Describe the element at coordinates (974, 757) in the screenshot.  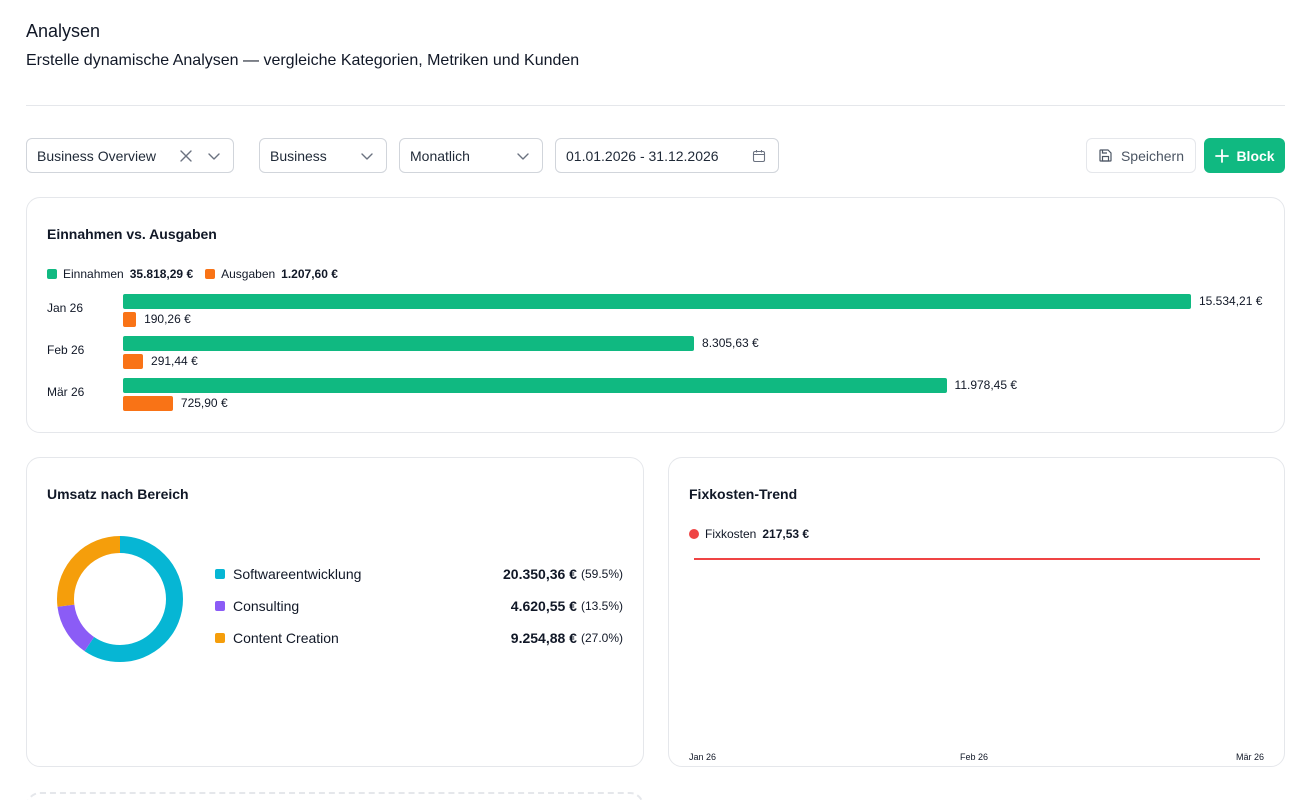
I see `x-tick-label: Feb 26` at that location.